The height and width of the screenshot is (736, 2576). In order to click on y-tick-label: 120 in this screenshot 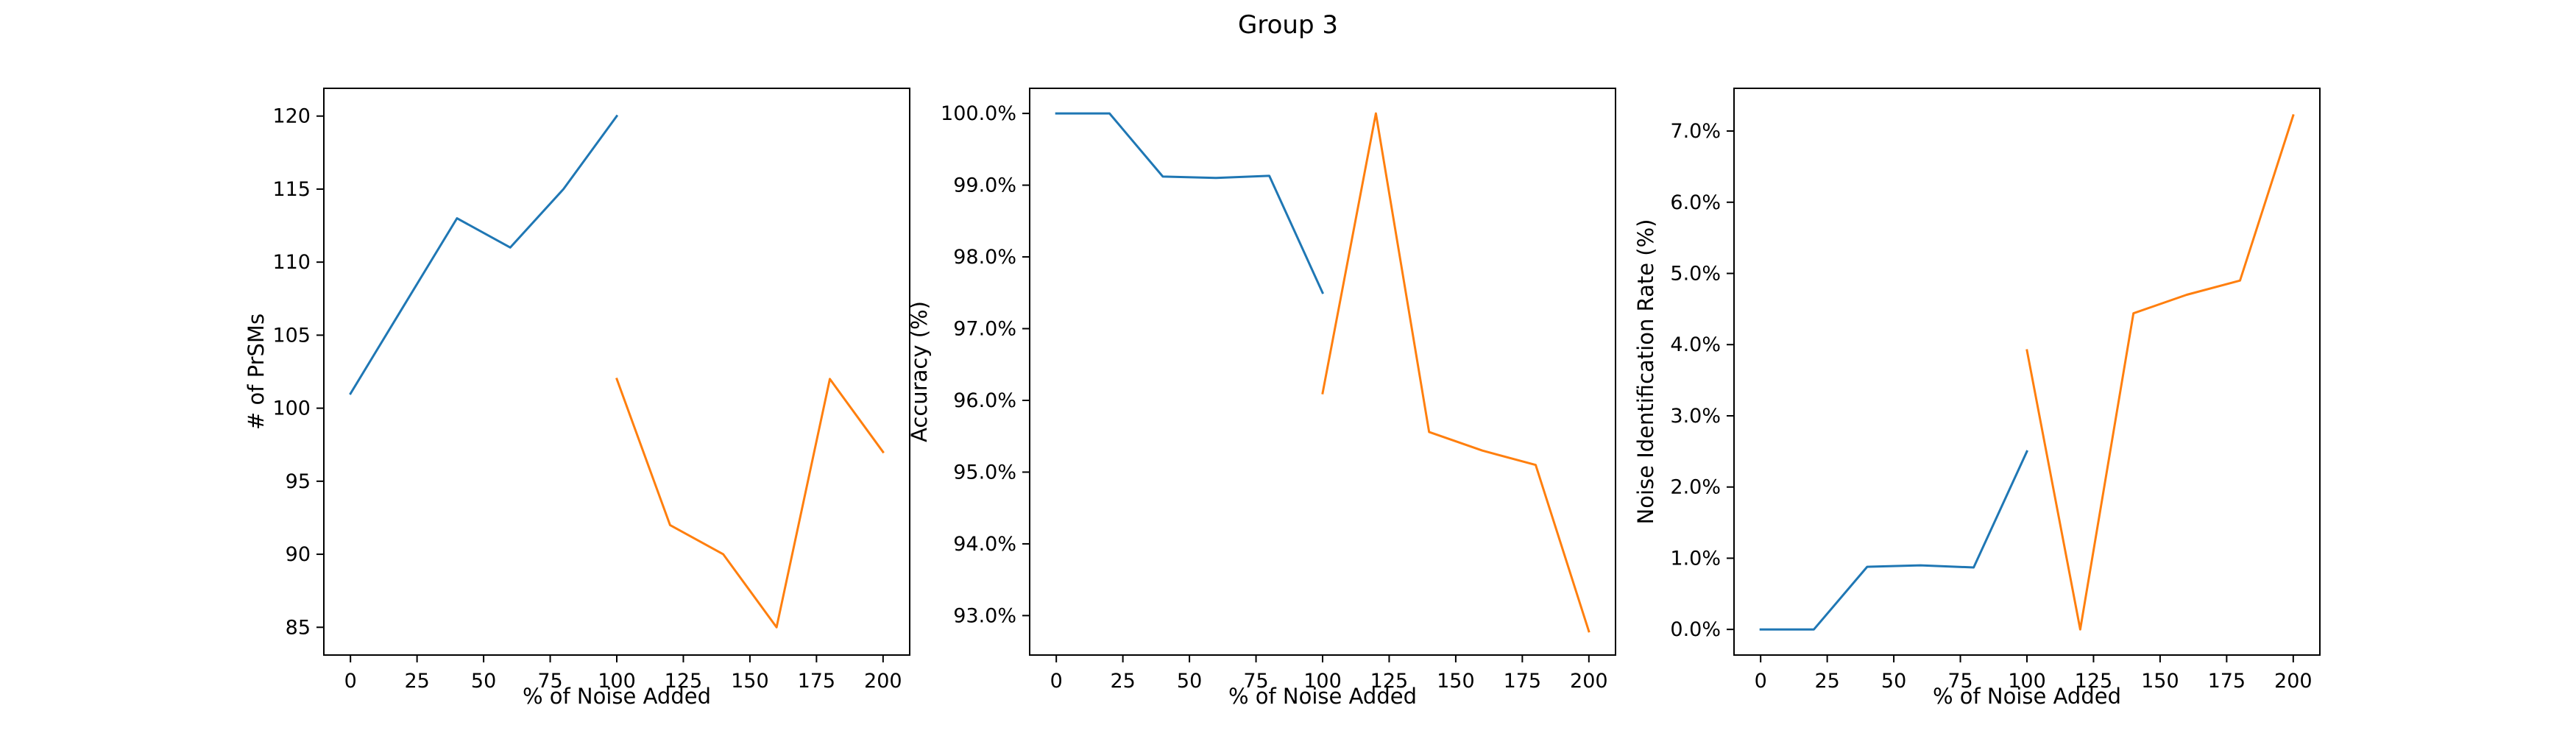, I will do `click(291, 116)`.